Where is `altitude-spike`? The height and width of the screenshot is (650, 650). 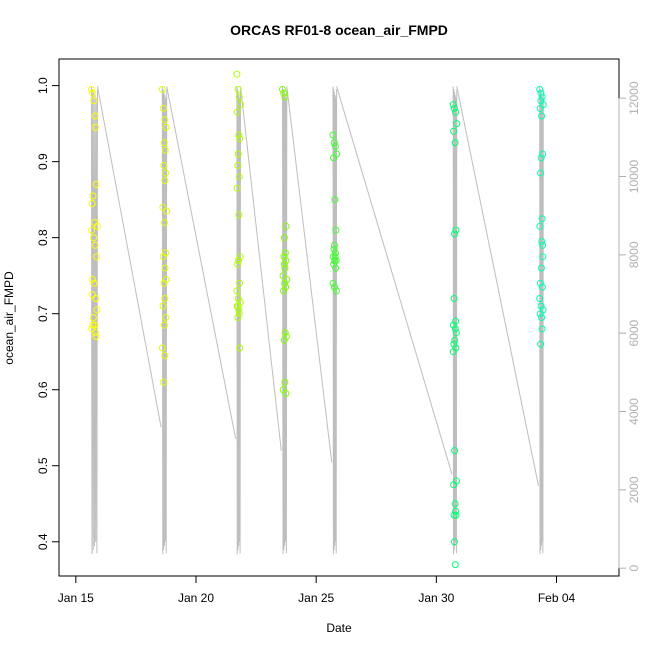
altitude-spike is located at coordinates (238, 320).